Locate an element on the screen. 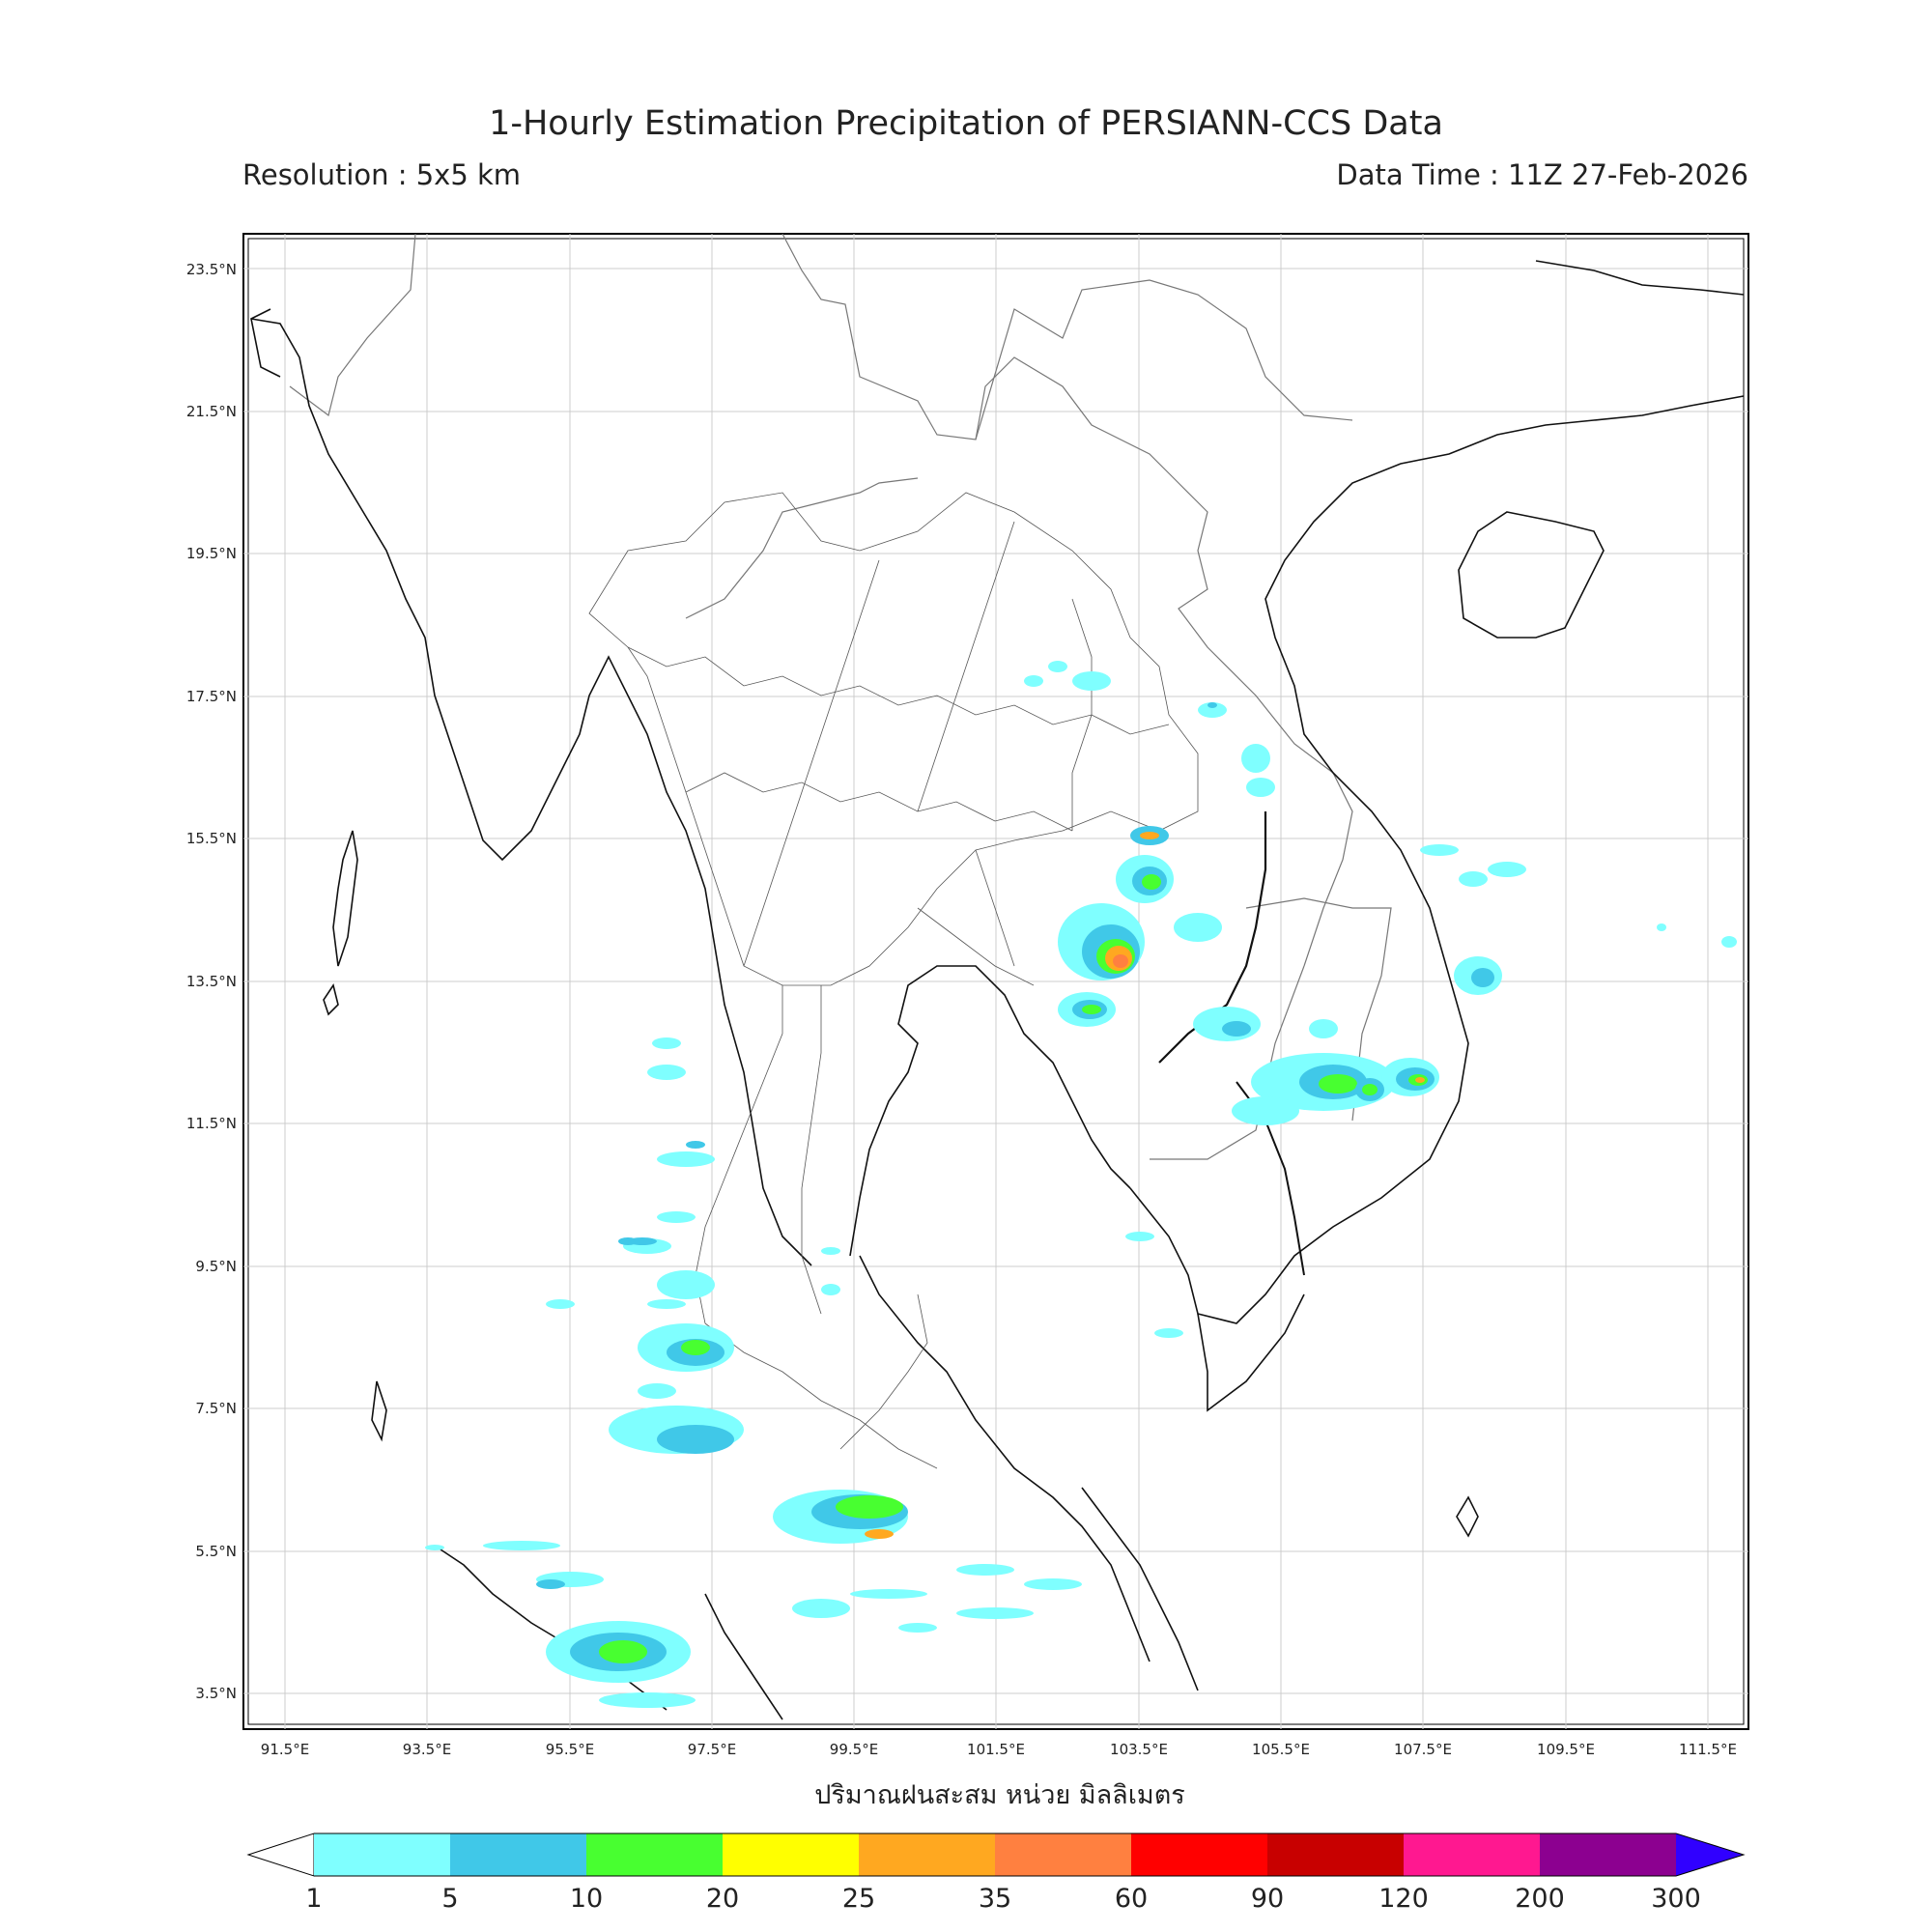 The height and width of the screenshot is (1932, 1932). lat-label: 15.5°N is located at coordinates (211, 838).